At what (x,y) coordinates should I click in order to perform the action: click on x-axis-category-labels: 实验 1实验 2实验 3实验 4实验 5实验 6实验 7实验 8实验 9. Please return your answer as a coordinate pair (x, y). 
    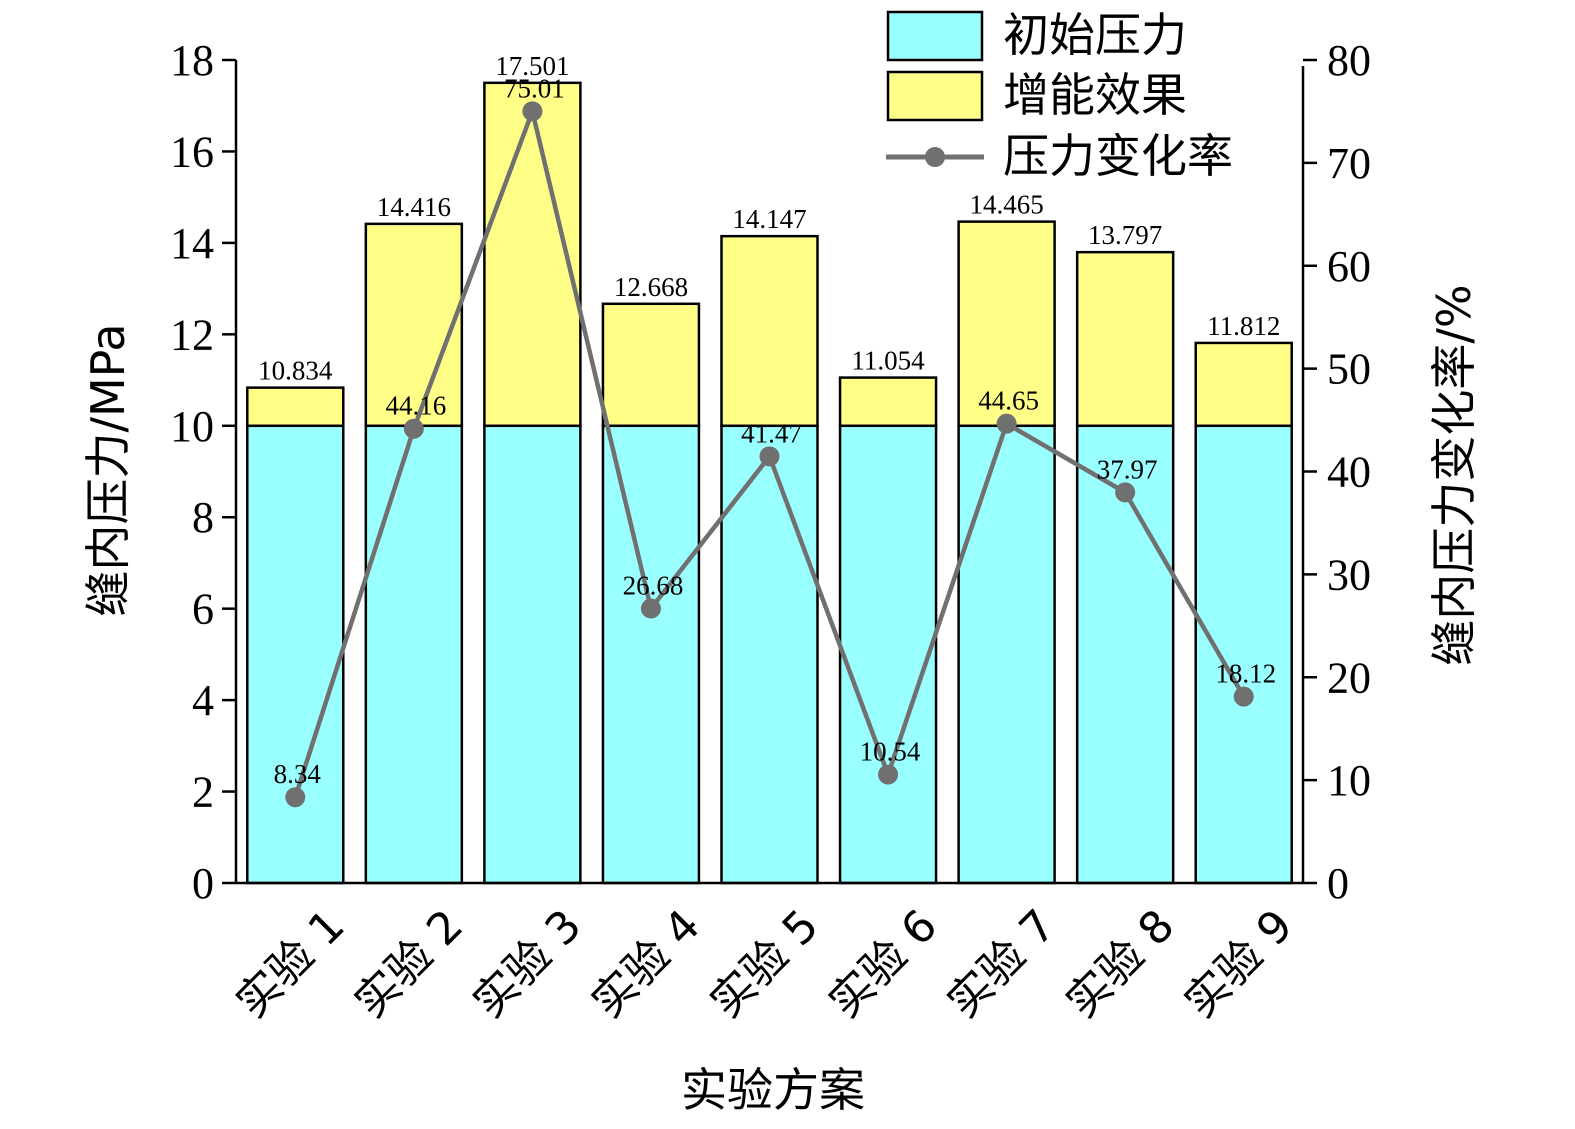
    Looking at the image, I should click on (764, 964).